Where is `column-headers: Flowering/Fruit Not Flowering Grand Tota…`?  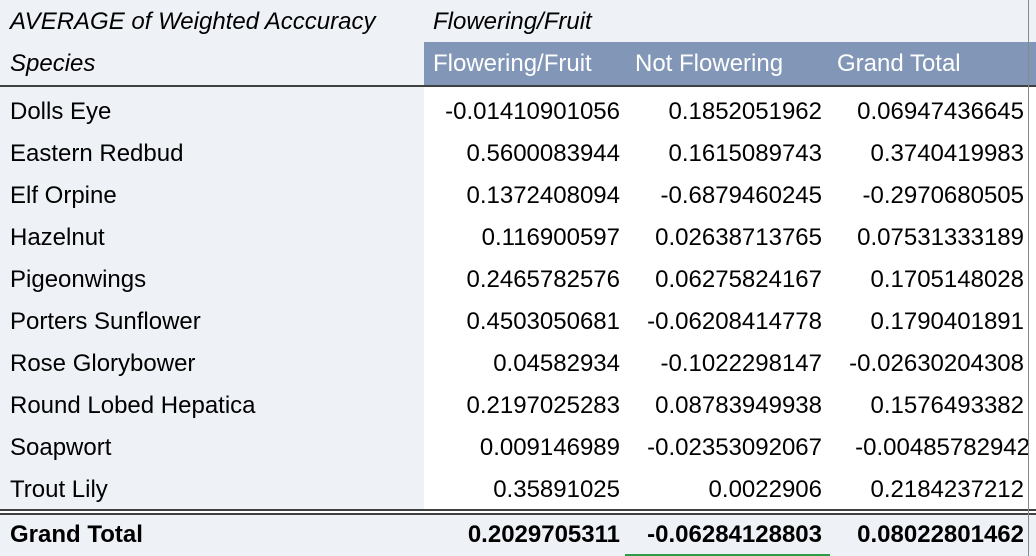
column-headers: Flowering/Fruit Not Flowering Grand Tota… is located at coordinates (730, 63).